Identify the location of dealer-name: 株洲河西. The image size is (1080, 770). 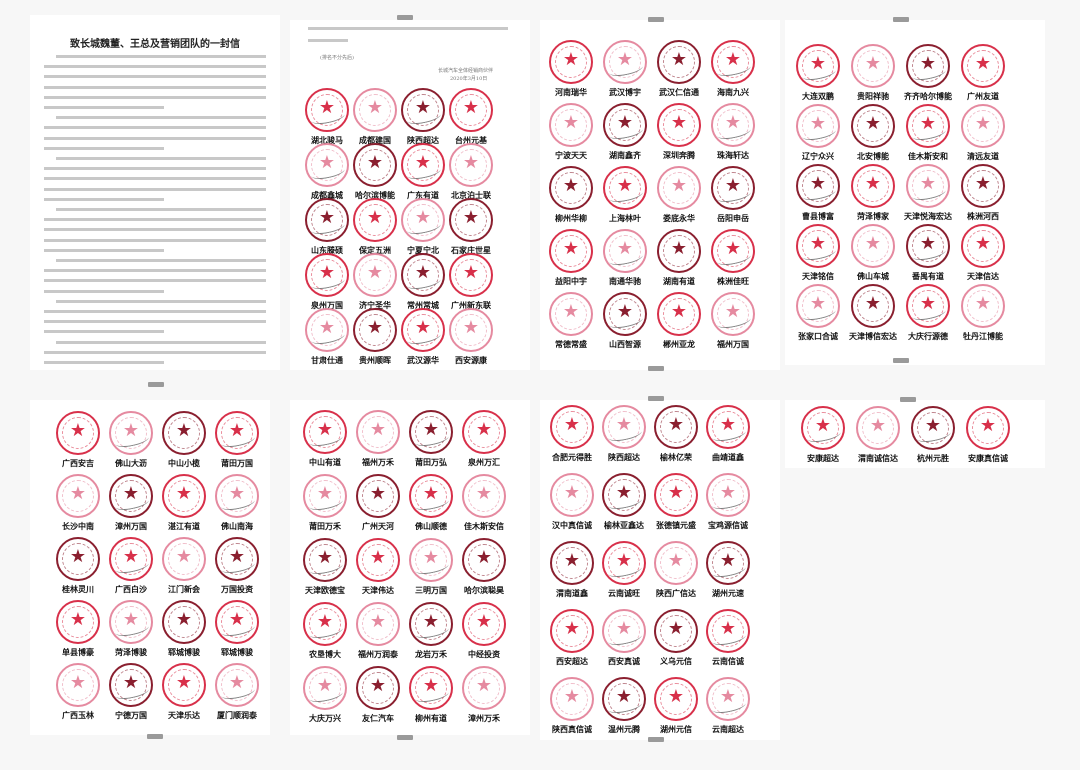
(983, 216).